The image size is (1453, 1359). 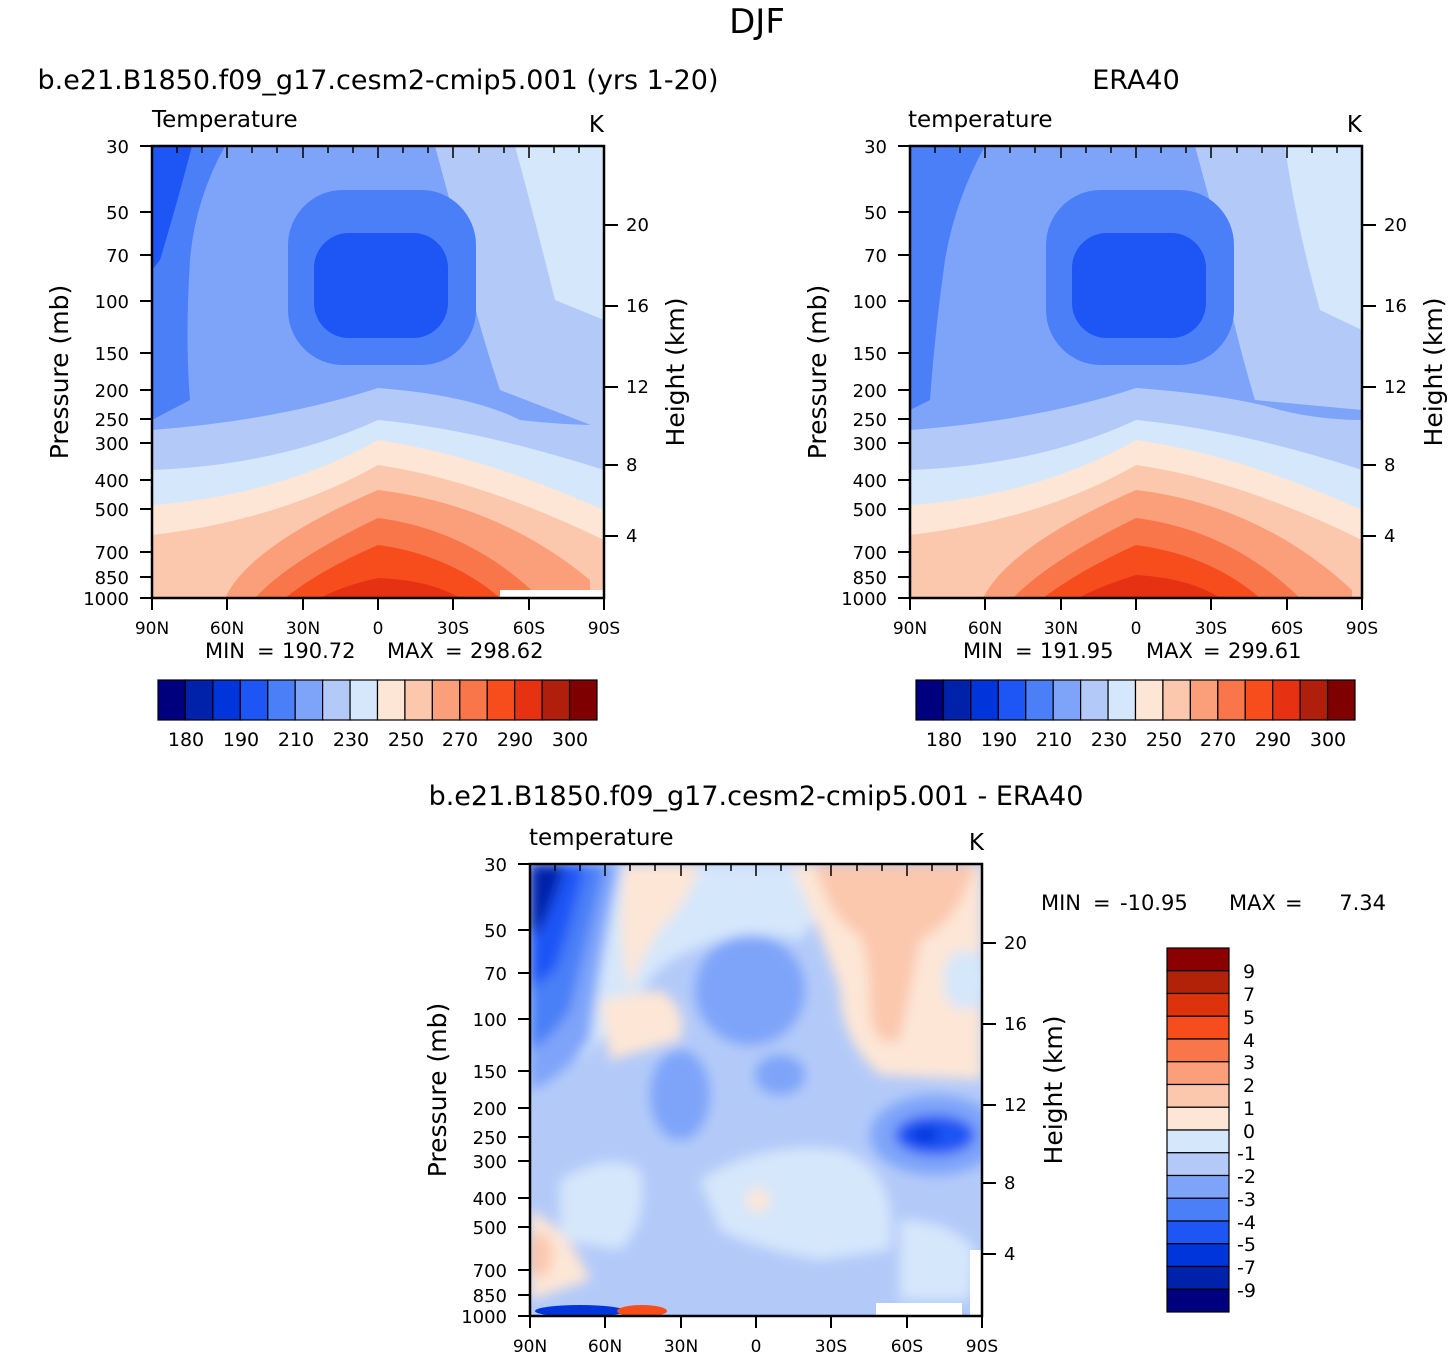 What do you see at coordinates (875, 147) in the screenshot?
I see `p-label-30: 30` at bounding box center [875, 147].